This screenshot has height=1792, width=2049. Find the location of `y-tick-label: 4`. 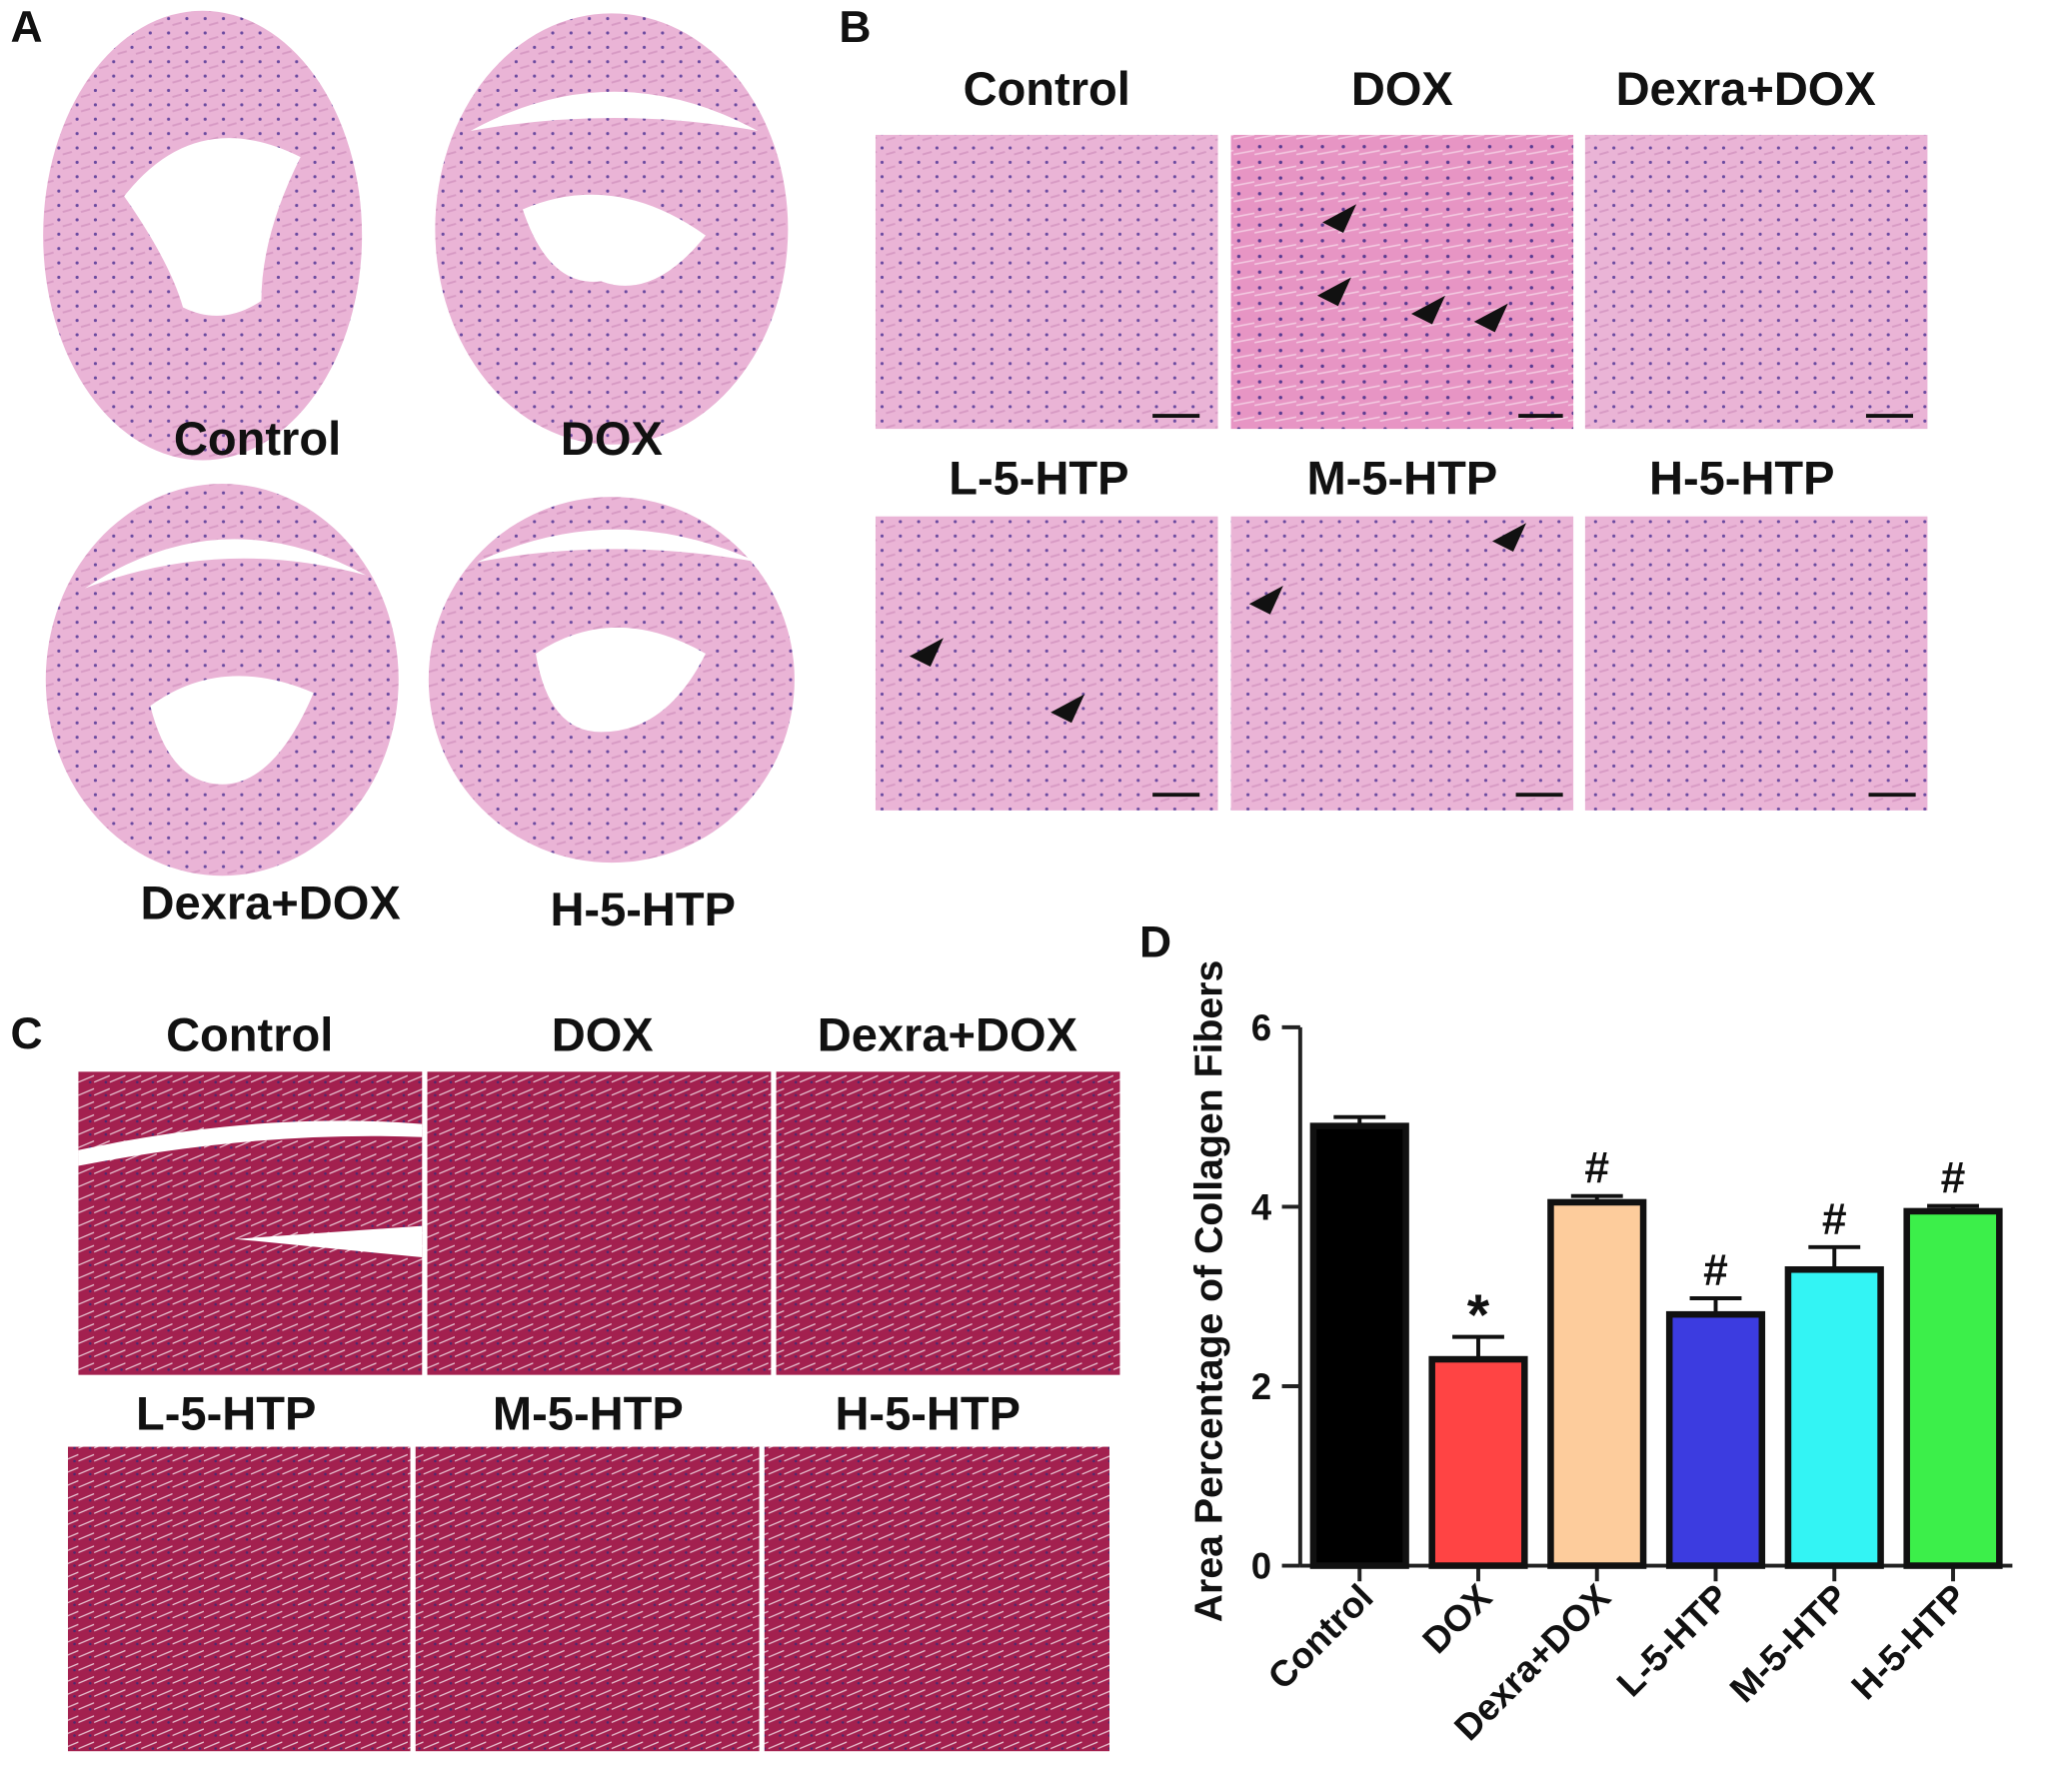

y-tick-label: 4 is located at coordinates (1261, 1208).